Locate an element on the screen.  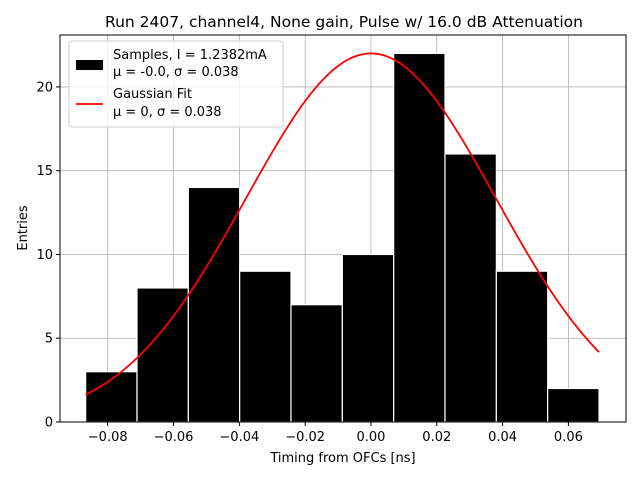
x-tick-label: −0.08 is located at coordinates (108, 437).